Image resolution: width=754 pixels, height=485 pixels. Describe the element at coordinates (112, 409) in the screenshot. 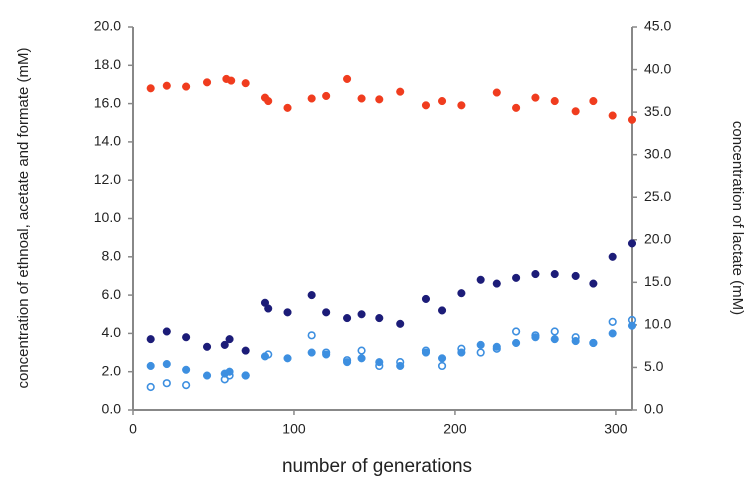

I see `y-tick-label: 0.0` at that location.